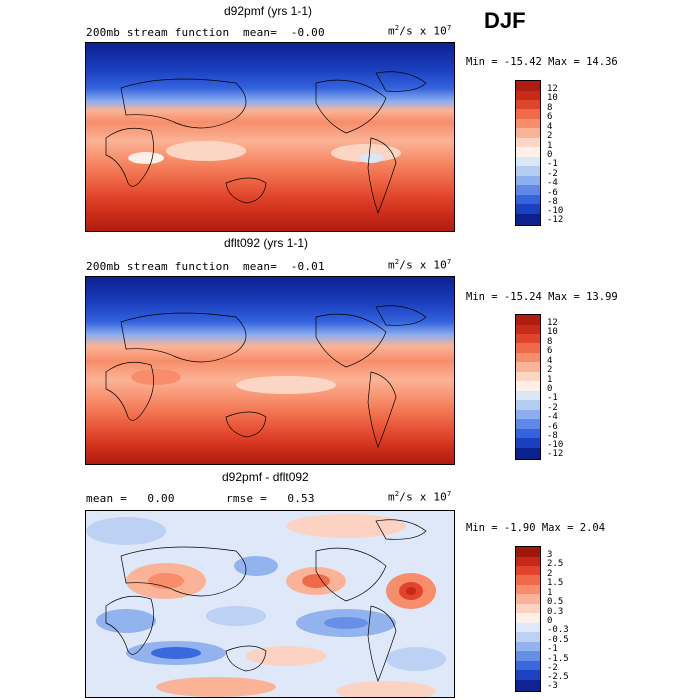 The width and height of the screenshot is (700, 700). What do you see at coordinates (558, 677) in the screenshot?
I see `panel3-tick: -2.5` at bounding box center [558, 677].